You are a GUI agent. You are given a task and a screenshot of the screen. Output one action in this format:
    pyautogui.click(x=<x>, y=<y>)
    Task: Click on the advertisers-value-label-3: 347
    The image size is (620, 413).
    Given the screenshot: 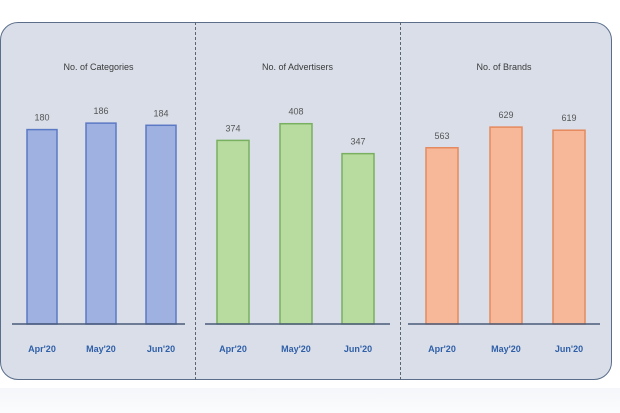 What is the action you would take?
    pyautogui.click(x=357, y=142)
    